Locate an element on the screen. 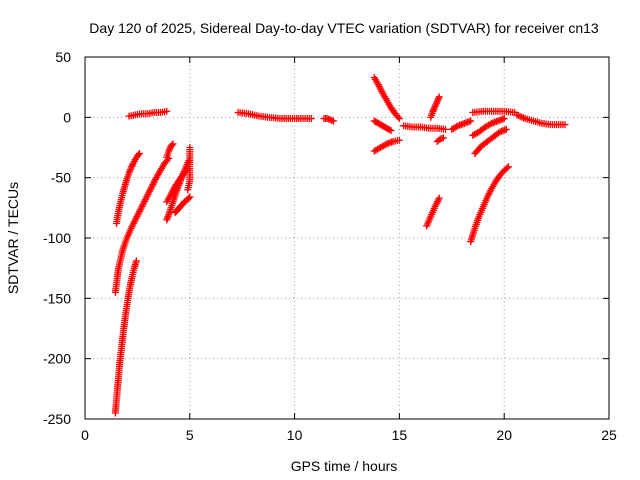 Image resolution: width=640 pixels, height=480 pixels. y-tick-label: -150 is located at coordinates (57, 298).